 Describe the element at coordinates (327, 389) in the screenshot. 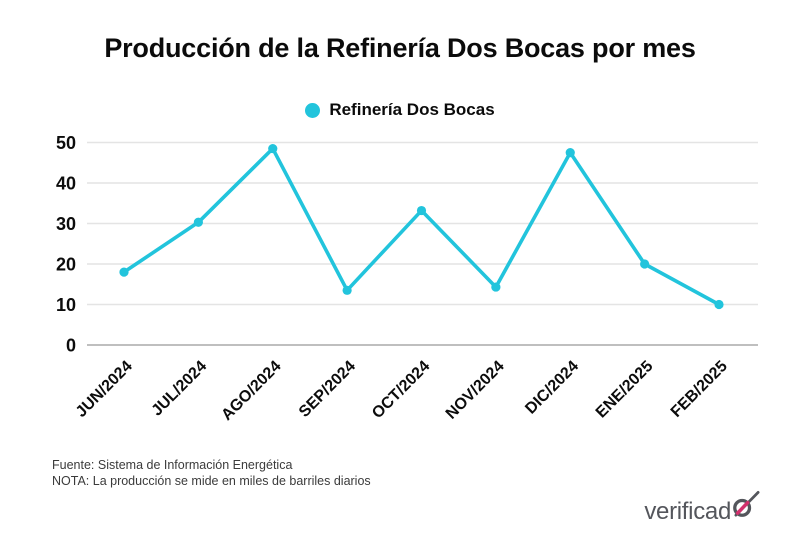

I see `x-axis-tick-label: SEP/2024` at that location.